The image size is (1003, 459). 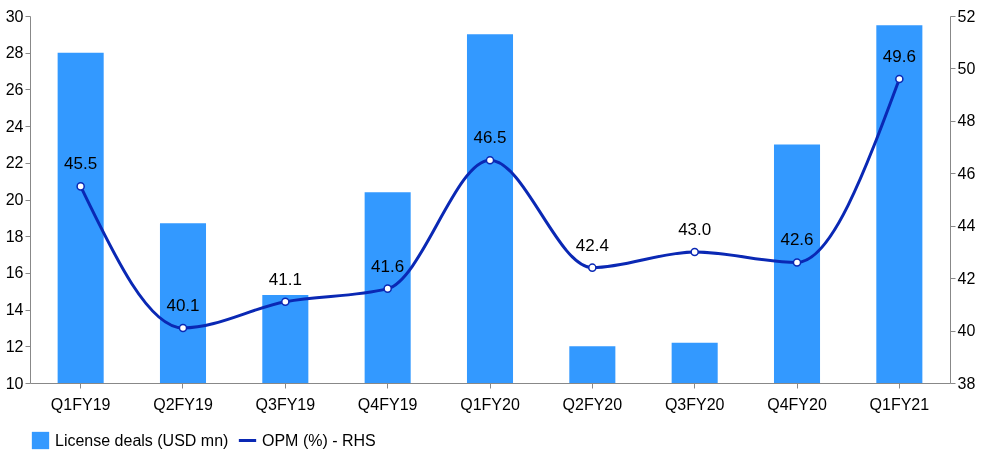 What do you see at coordinates (694, 404) in the screenshot?
I see `x-tick-label: Q3FY20` at bounding box center [694, 404].